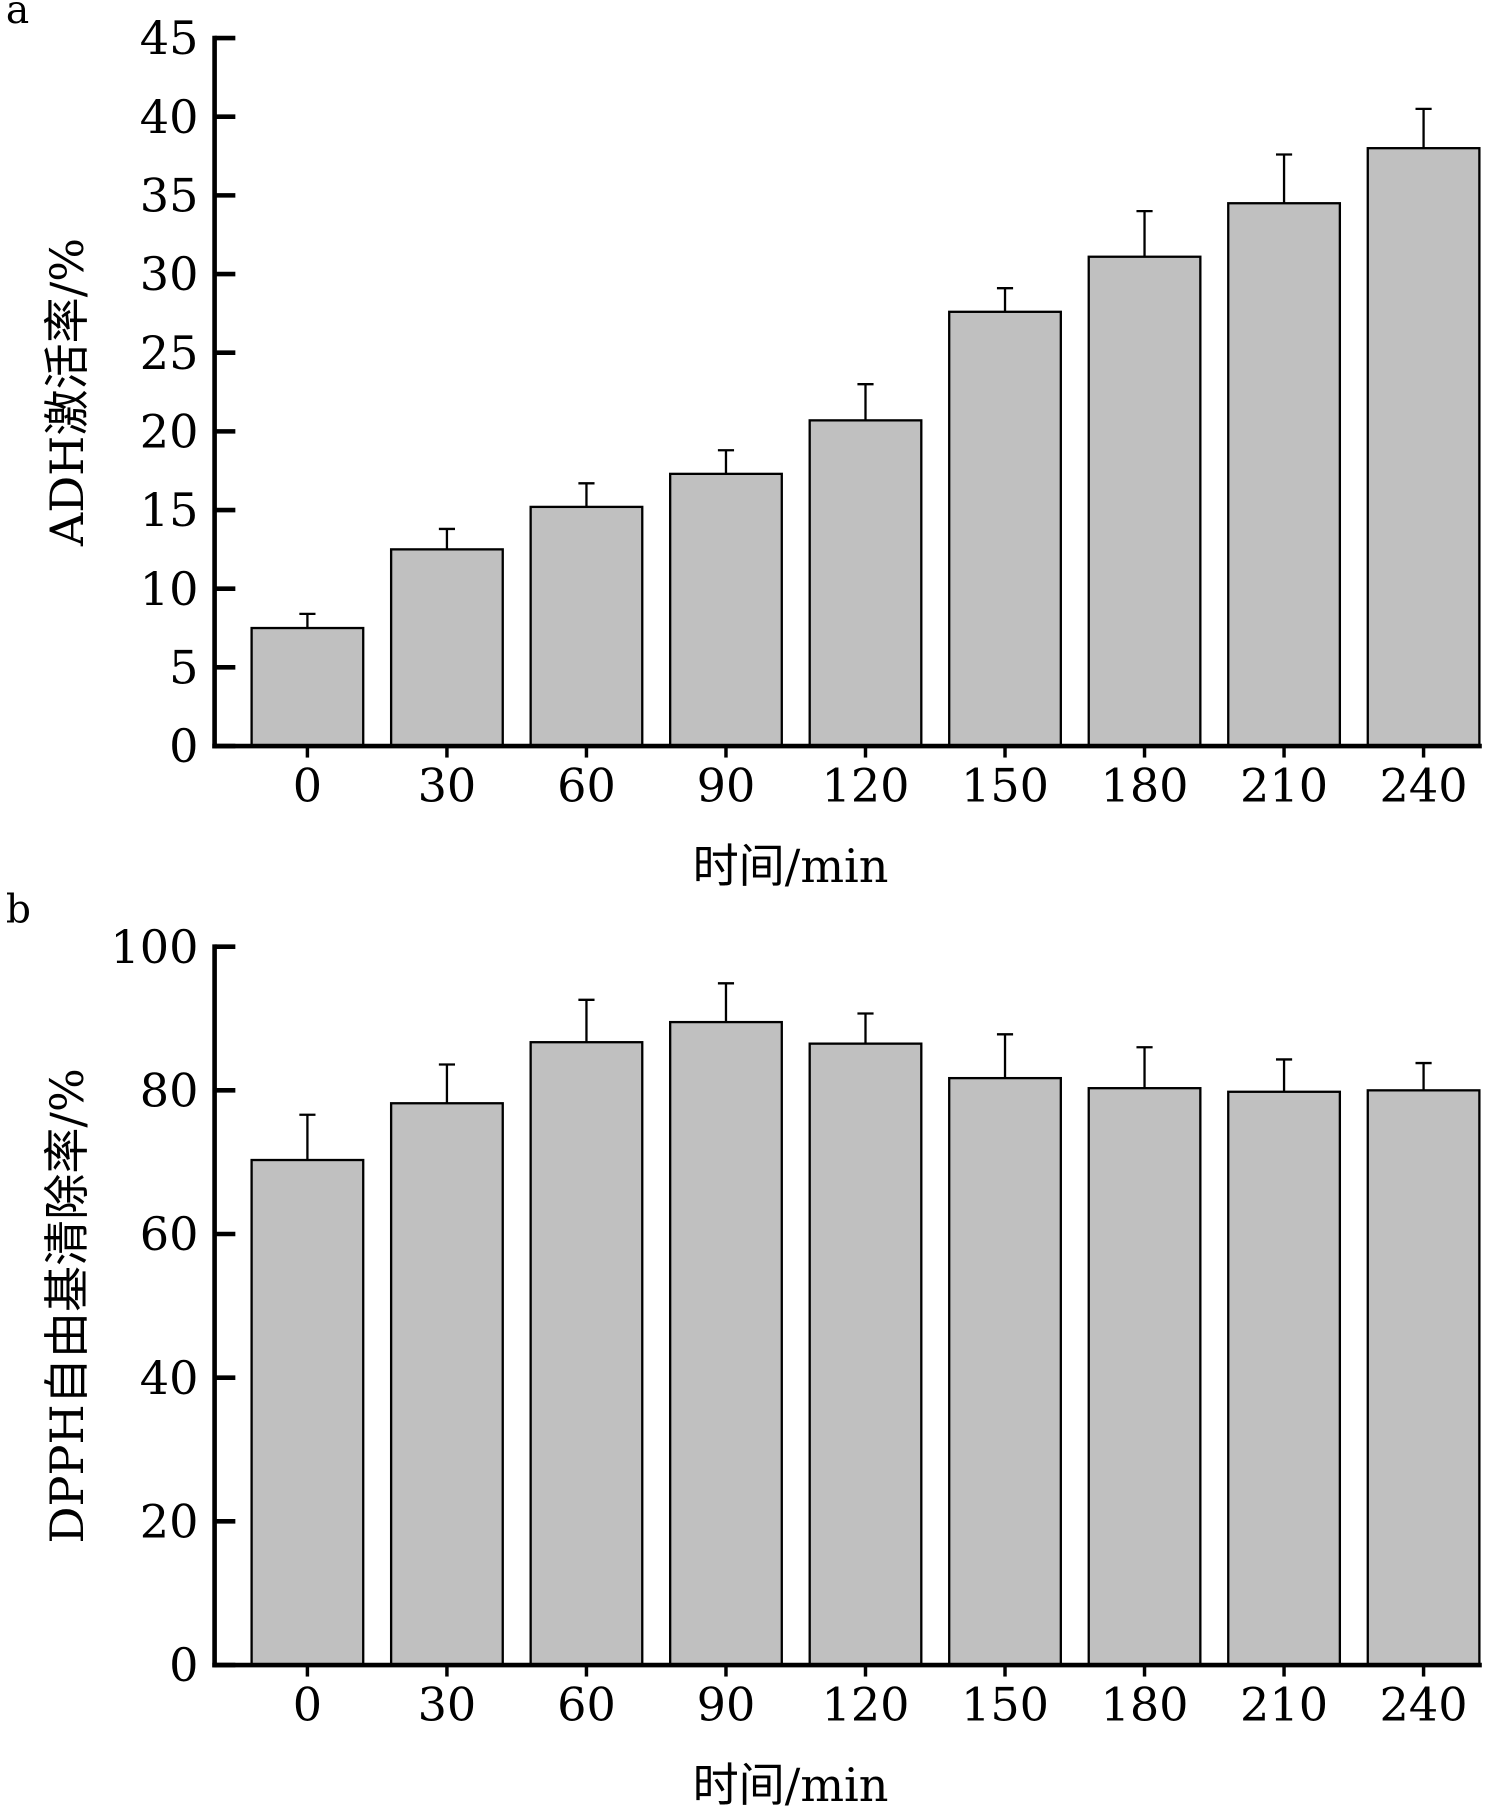  I want to click on y-tick-label: 10, so click(169, 589).